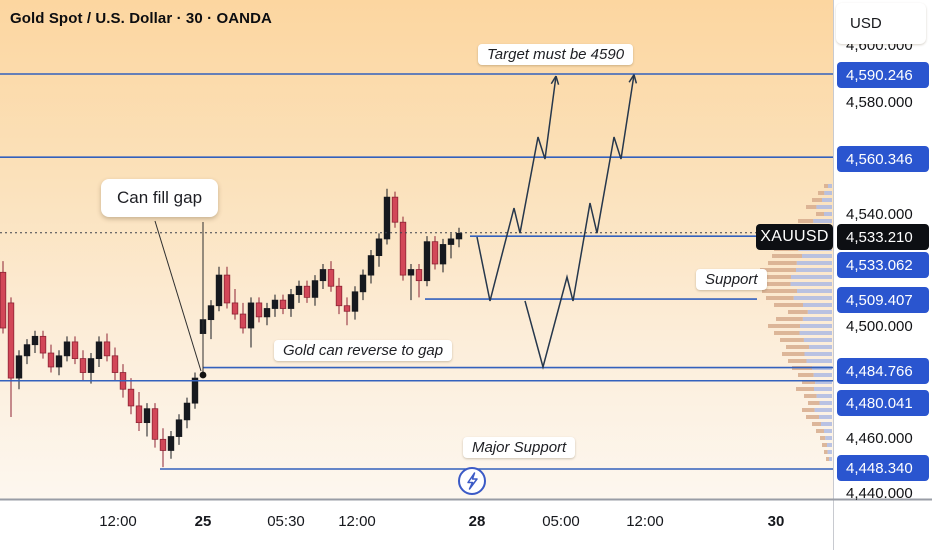  What do you see at coordinates (203, 521) in the screenshot?
I see `time-axis-label: 25` at bounding box center [203, 521].